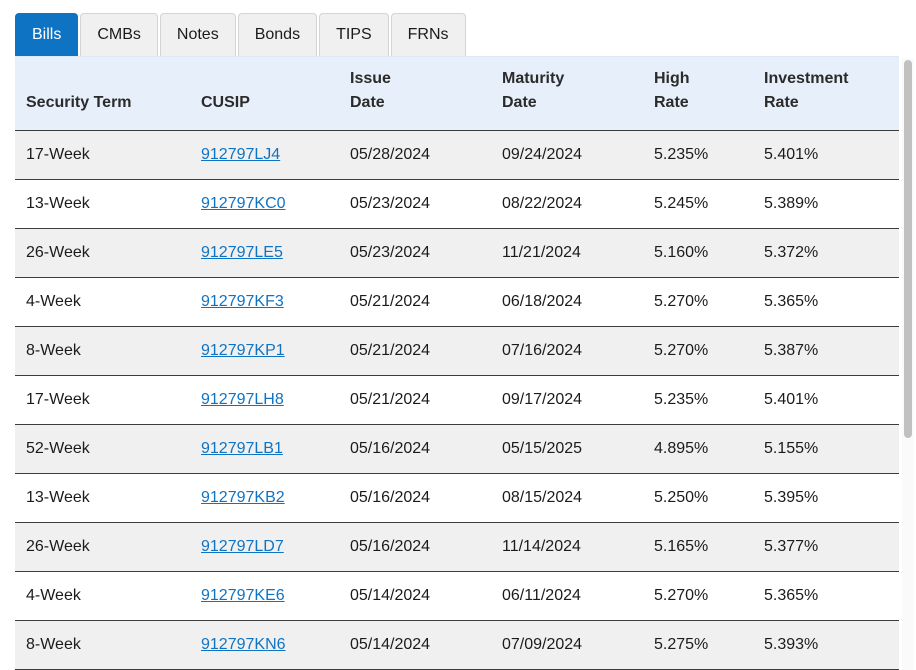 This screenshot has width=916, height=670. What do you see at coordinates (415, 155) in the screenshot?
I see `cell-issue-date: 05/28/2024` at bounding box center [415, 155].